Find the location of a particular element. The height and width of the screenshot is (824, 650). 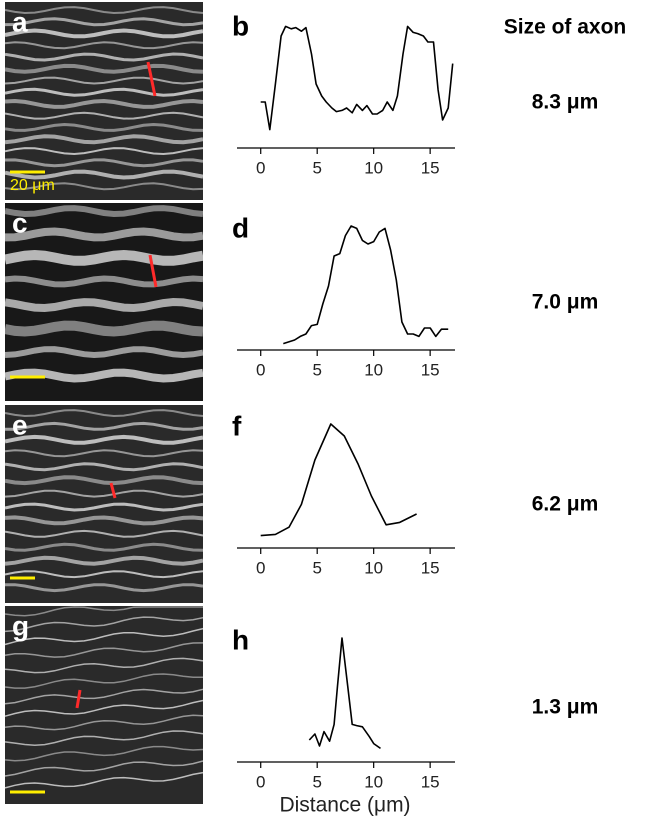

panel-letter: c is located at coordinates (20, 222).